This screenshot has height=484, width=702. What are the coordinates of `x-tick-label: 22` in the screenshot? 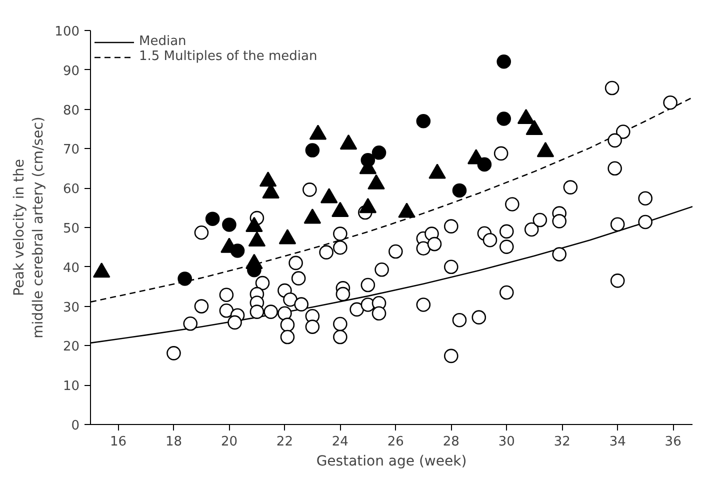 It's located at (284, 442).